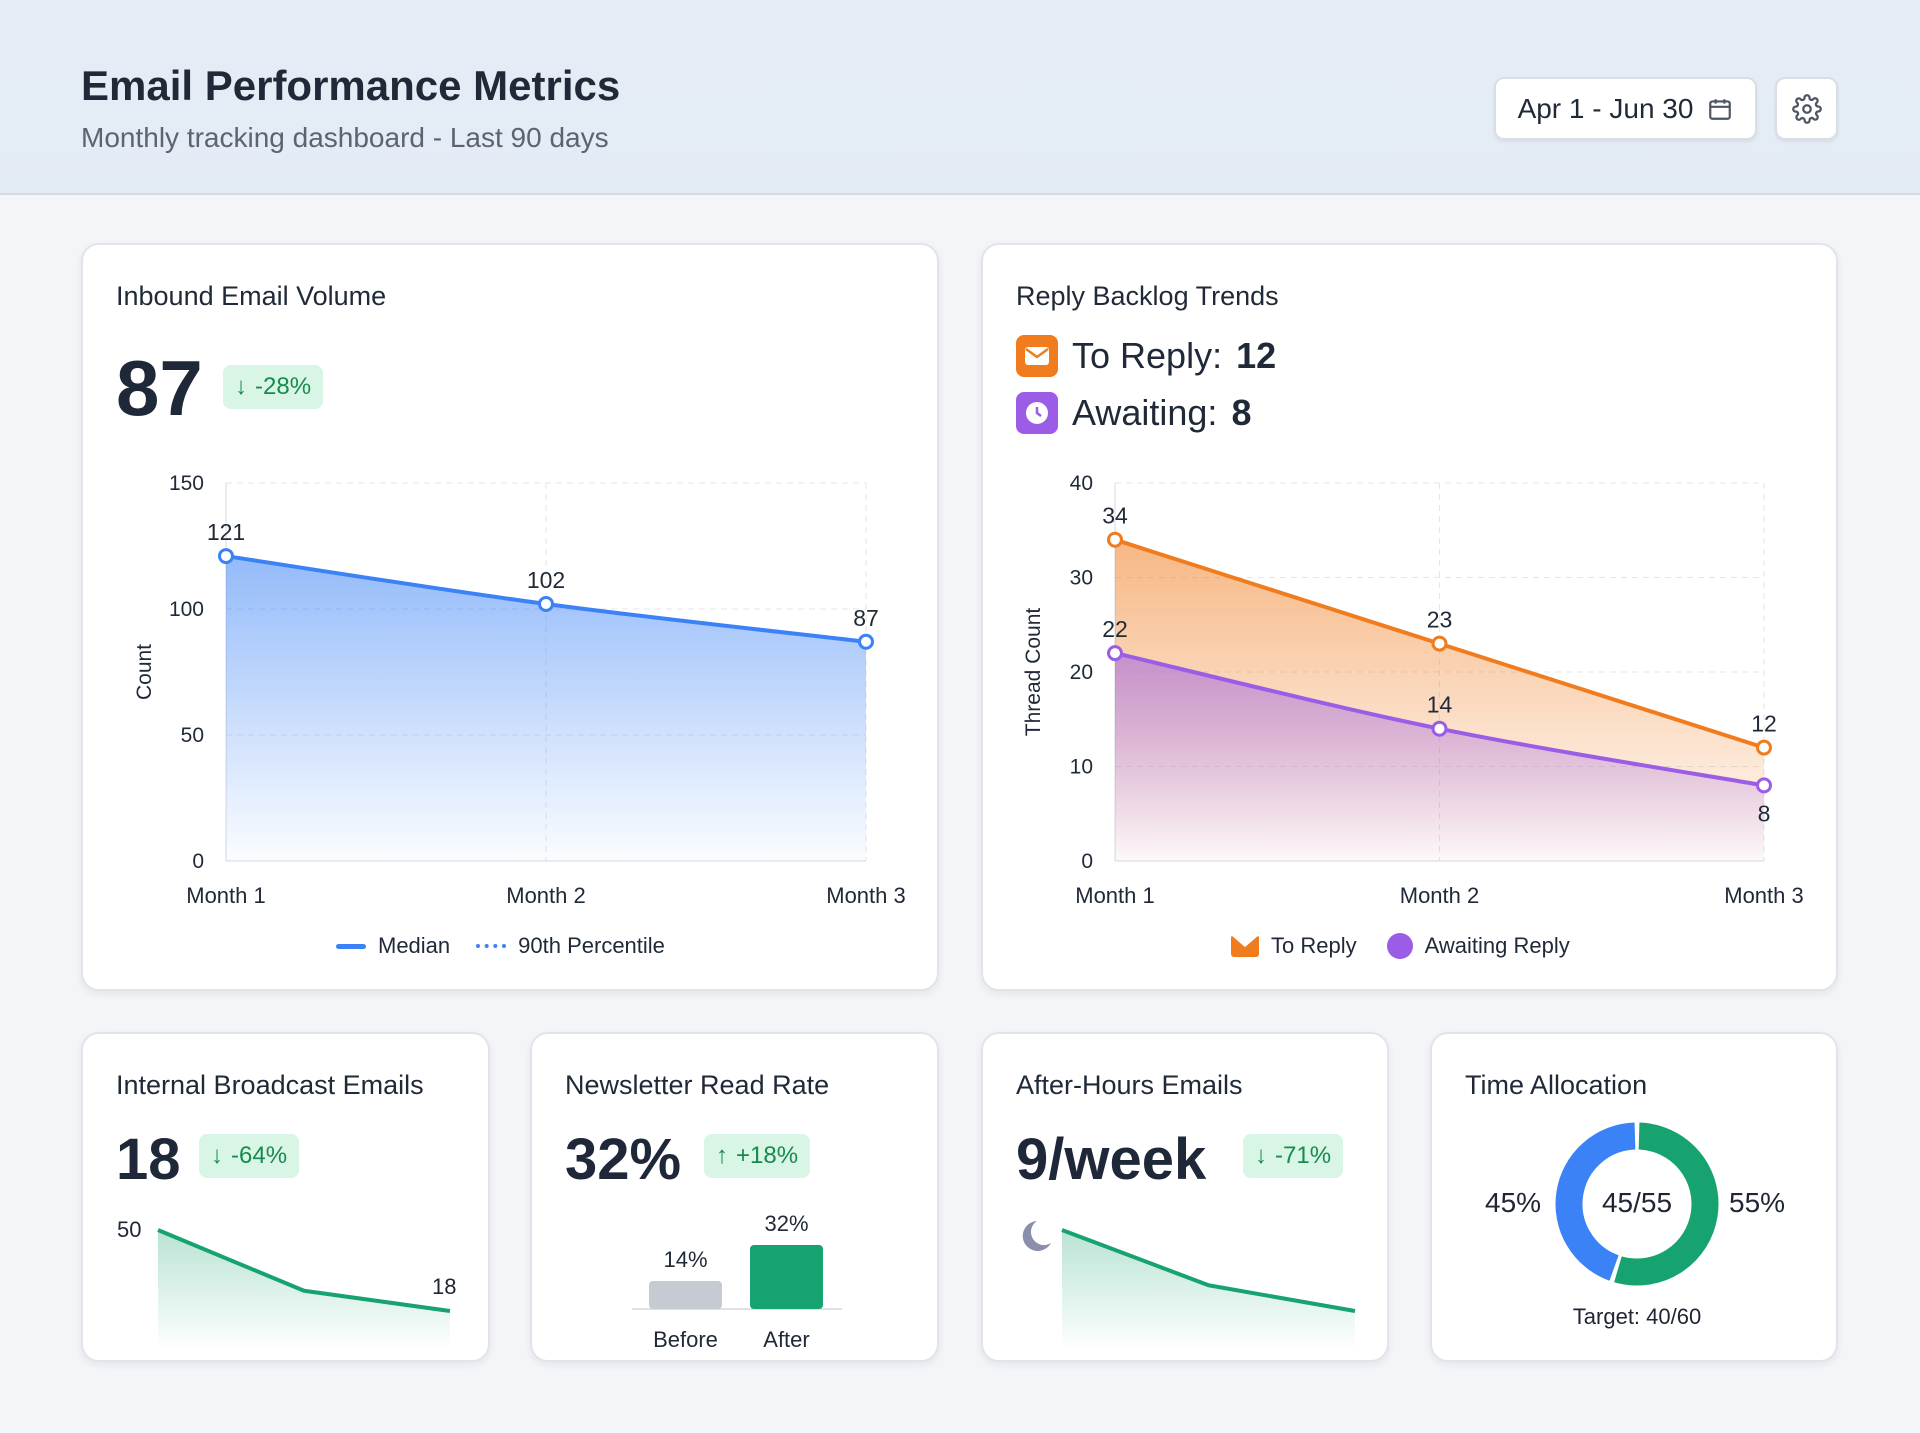  I want to click on inbound-value: 87, so click(159, 388).